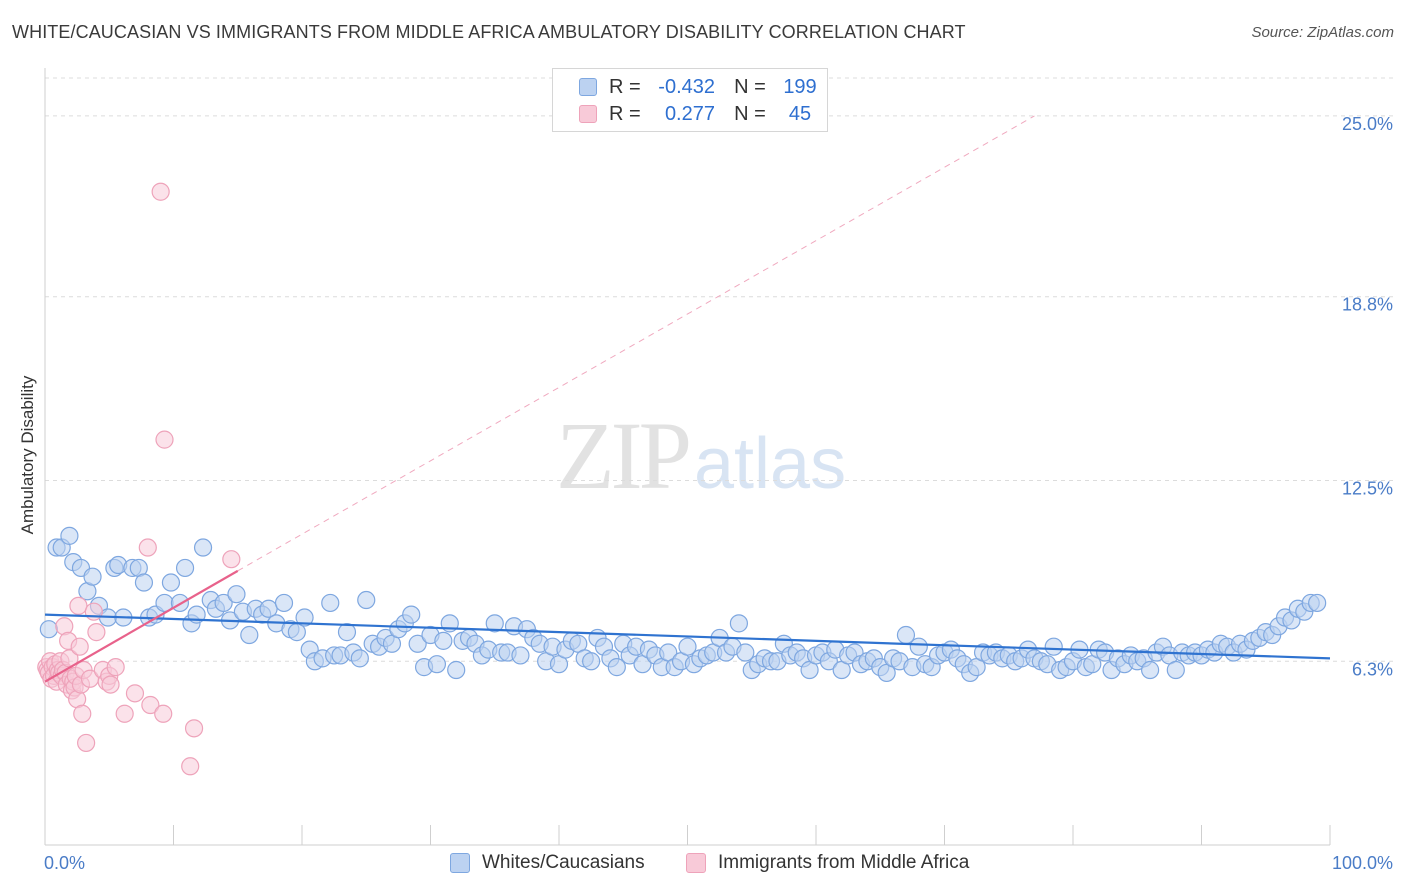  I want to click on watermark: ZIPatlas, so click(701, 455).